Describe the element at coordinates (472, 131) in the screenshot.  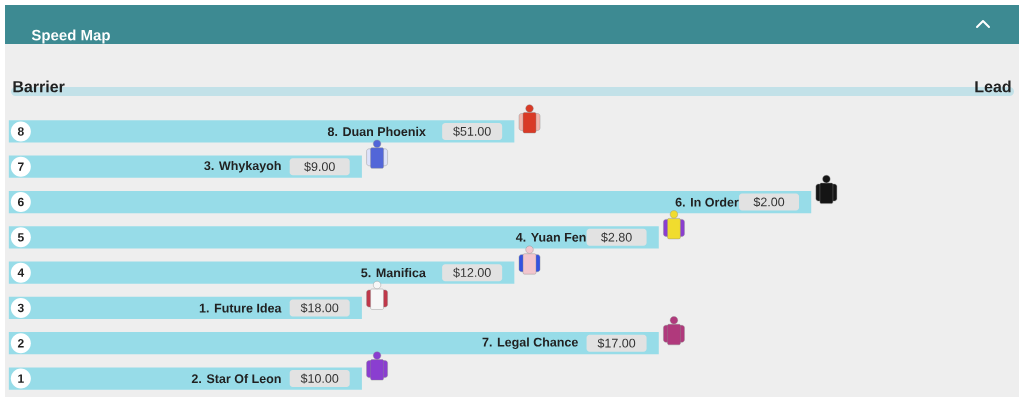
I see `annotation: $51.00` at that location.